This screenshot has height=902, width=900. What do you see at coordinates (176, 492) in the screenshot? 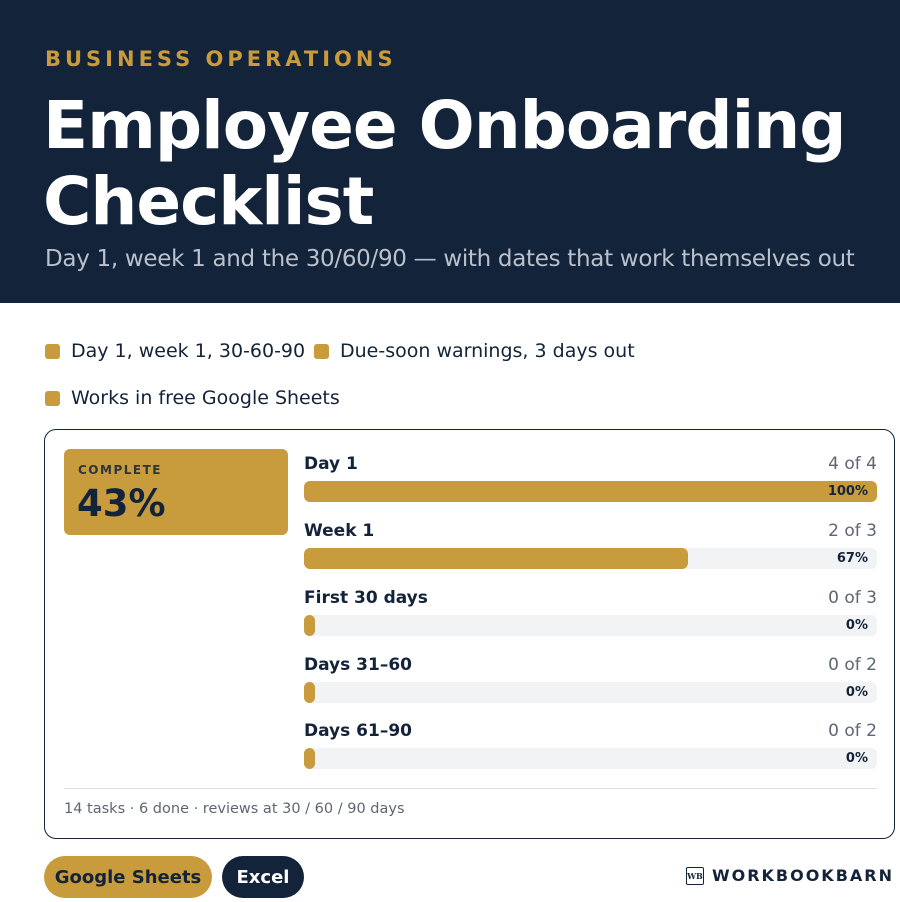
I see `complete-summary: COMPLETE 43%` at bounding box center [176, 492].